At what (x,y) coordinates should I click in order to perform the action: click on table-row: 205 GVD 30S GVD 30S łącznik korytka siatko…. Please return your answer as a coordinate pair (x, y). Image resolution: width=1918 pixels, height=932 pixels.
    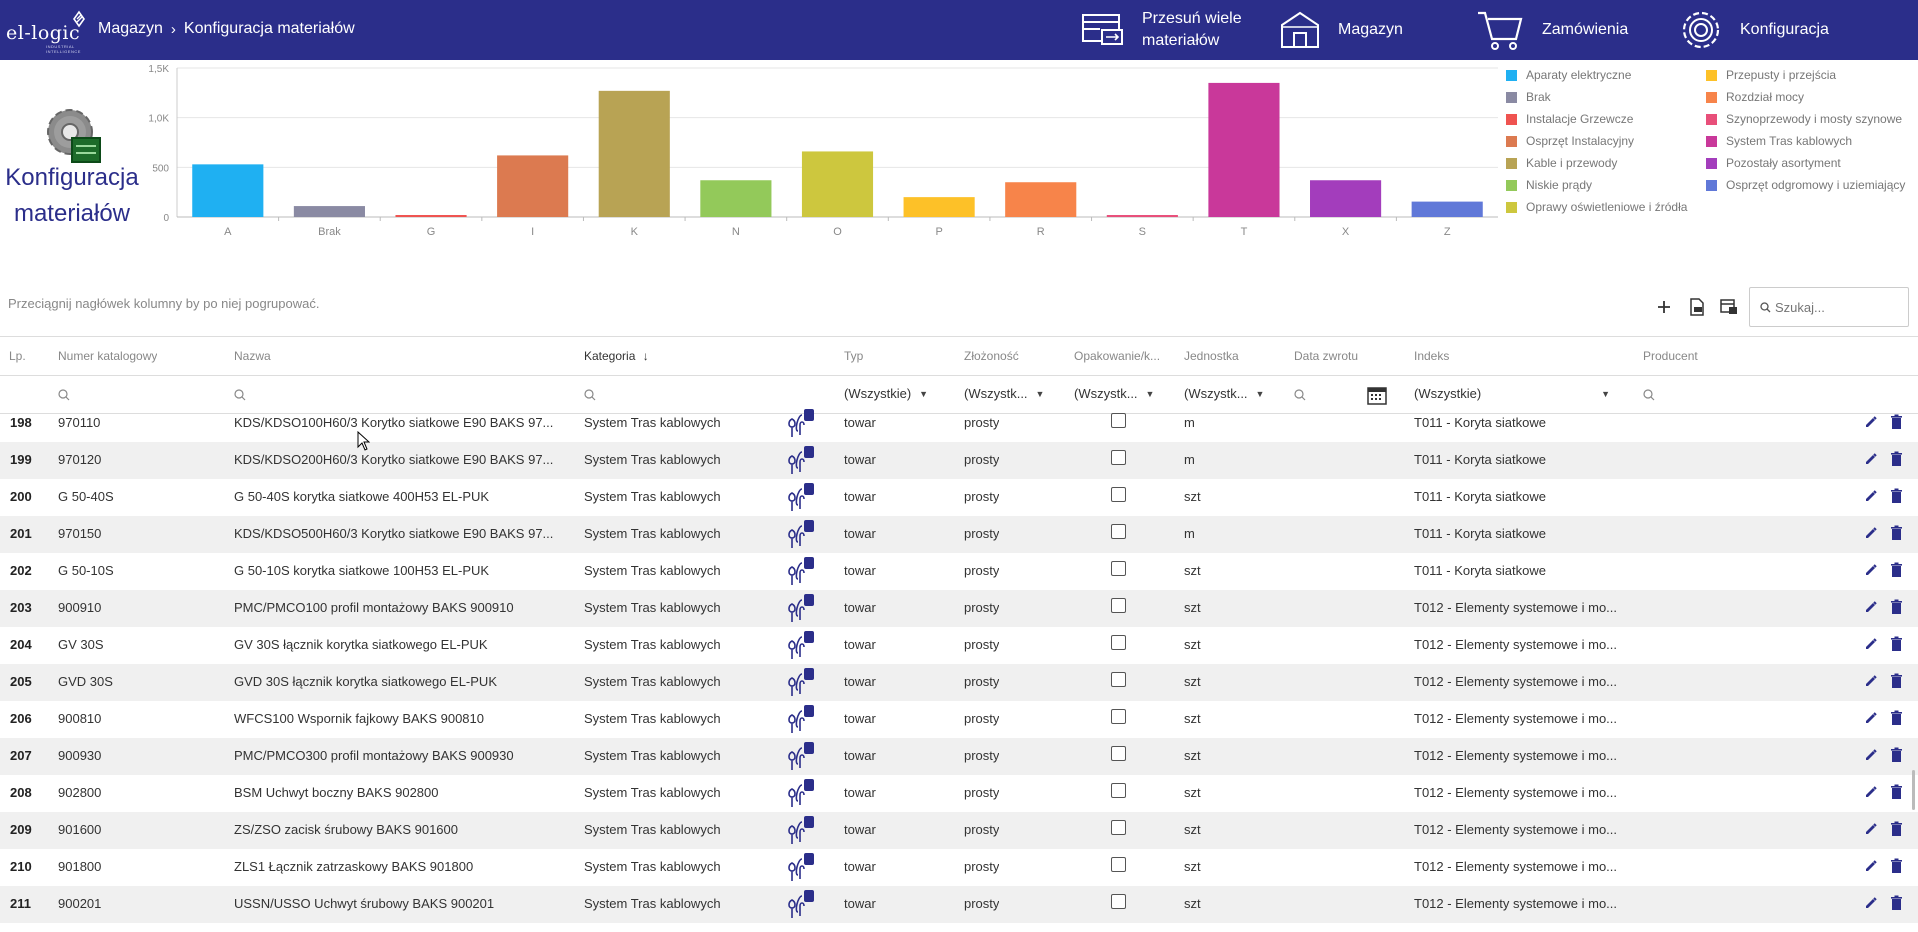
    Looking at the image, I should click on (959, 682).